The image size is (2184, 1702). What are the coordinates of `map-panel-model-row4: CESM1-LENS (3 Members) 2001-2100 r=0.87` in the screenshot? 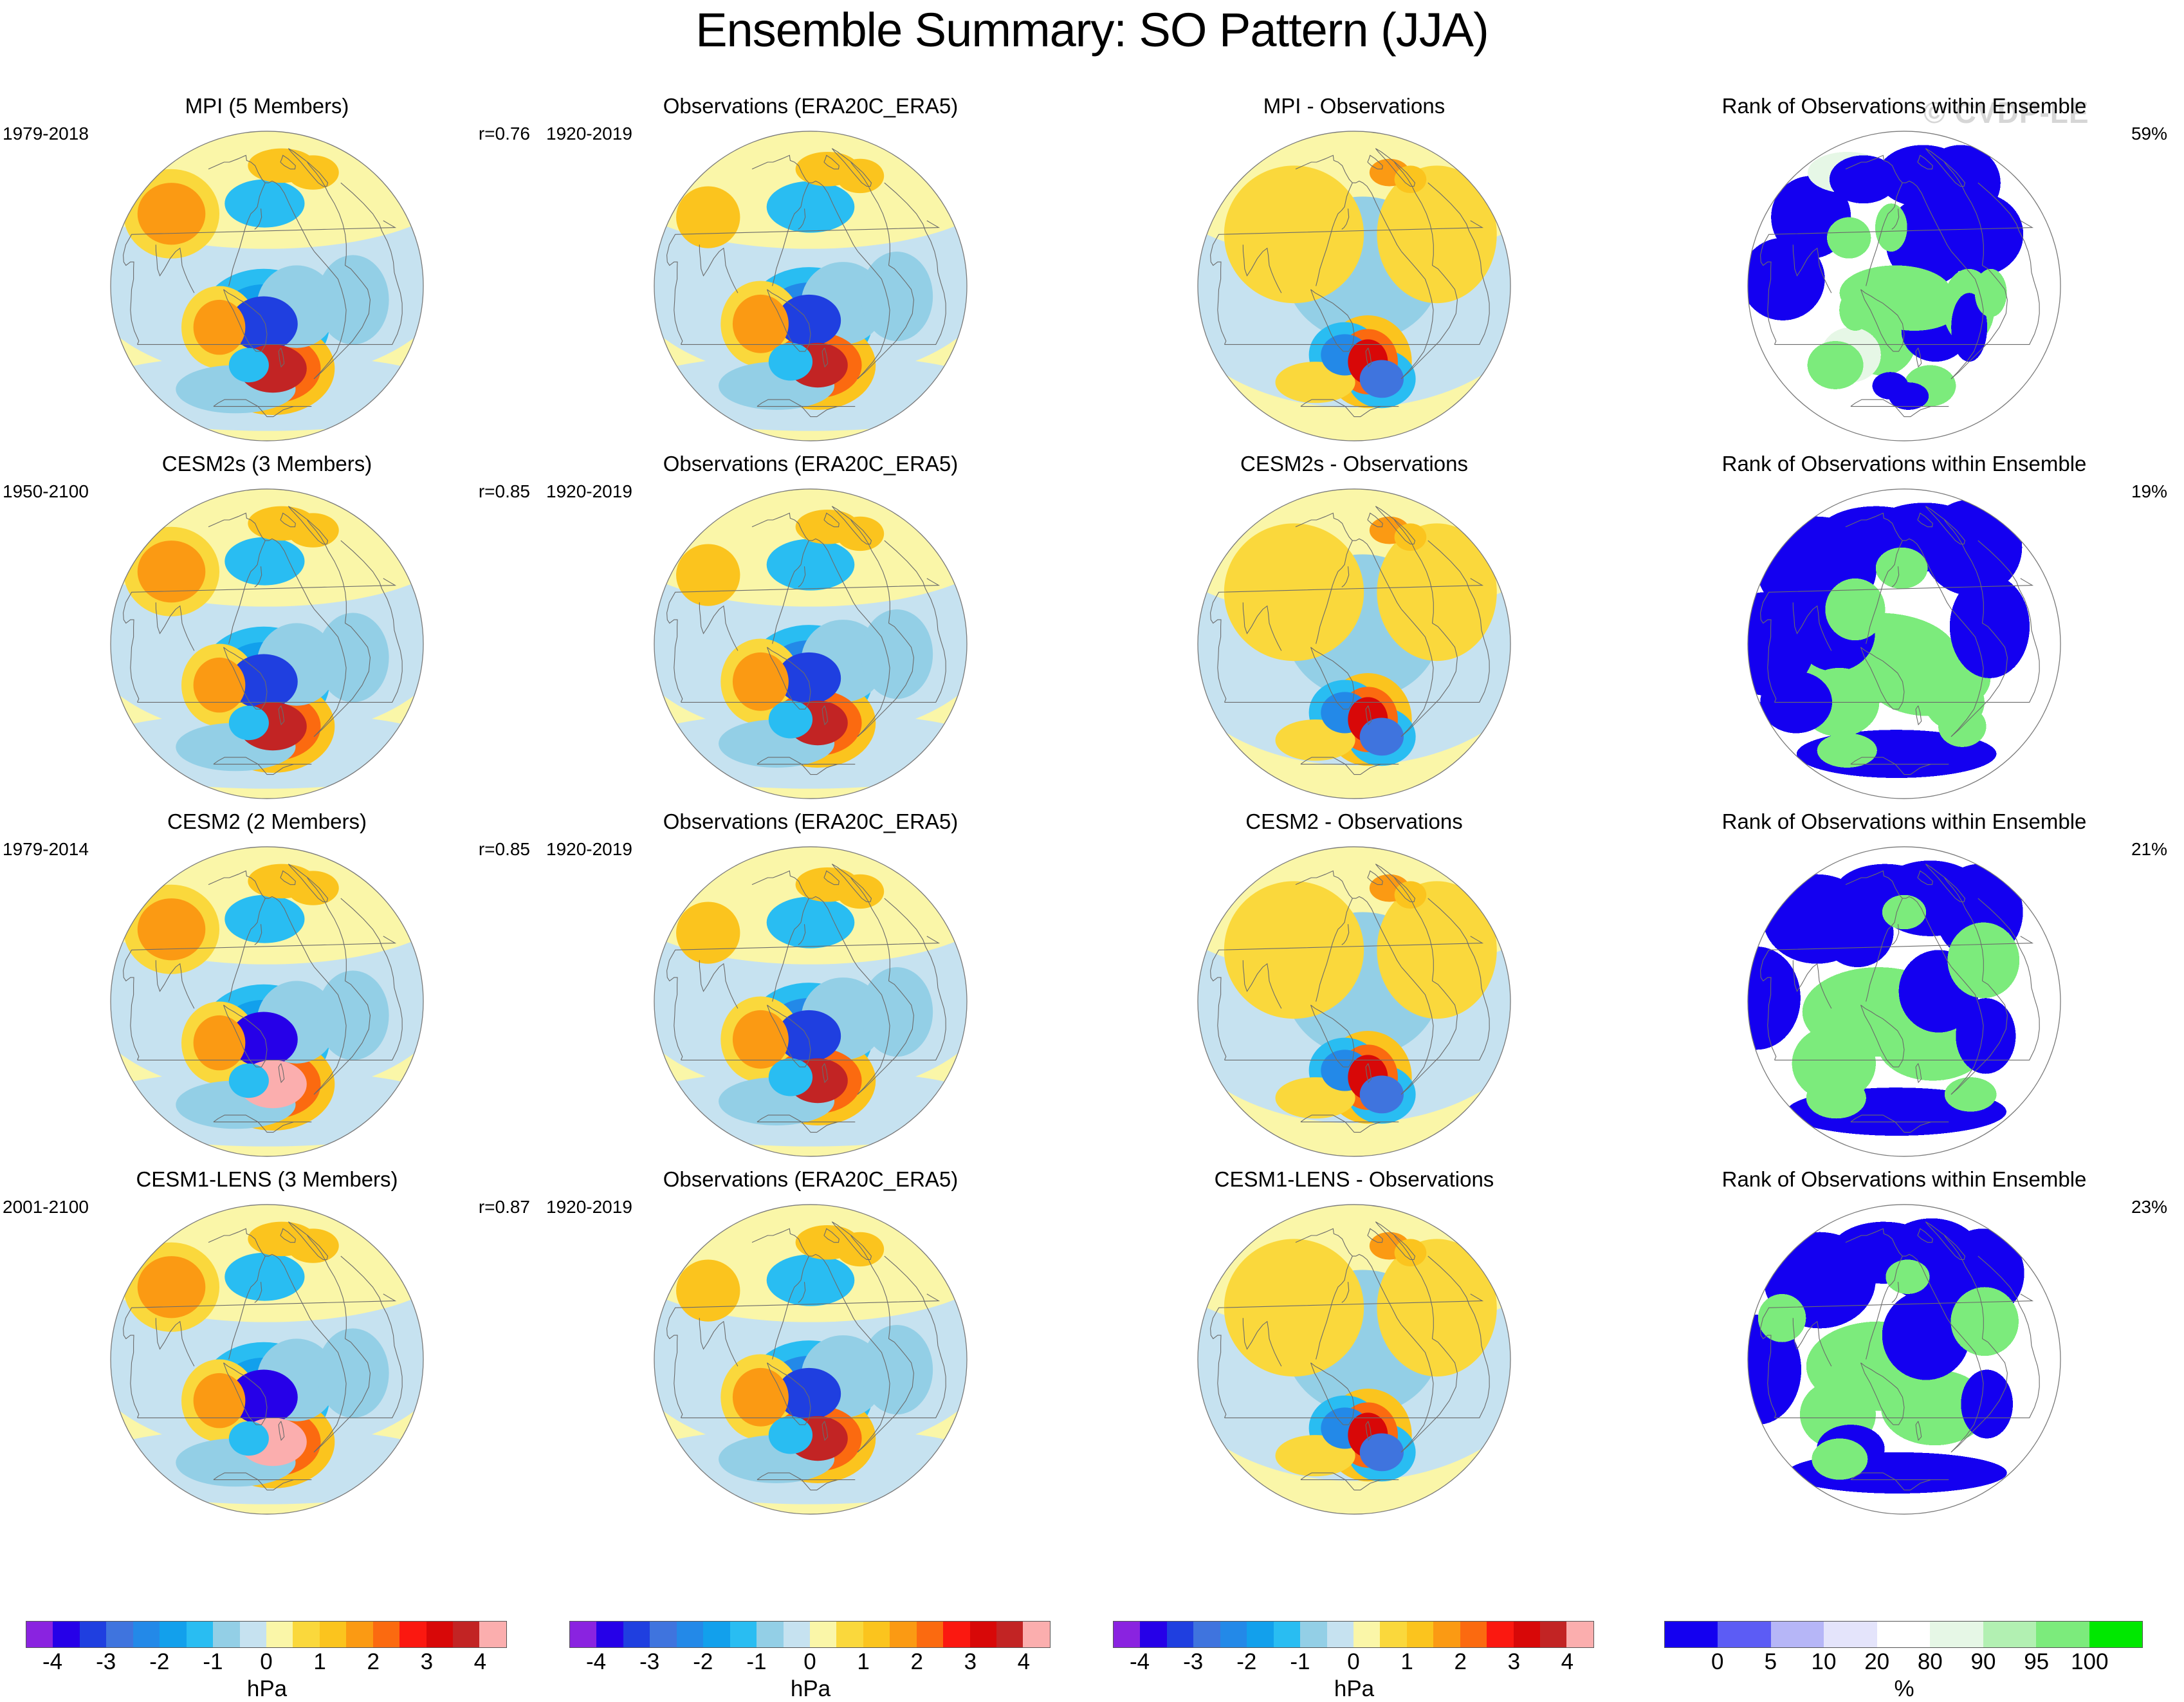 It's located at (267, 1347).